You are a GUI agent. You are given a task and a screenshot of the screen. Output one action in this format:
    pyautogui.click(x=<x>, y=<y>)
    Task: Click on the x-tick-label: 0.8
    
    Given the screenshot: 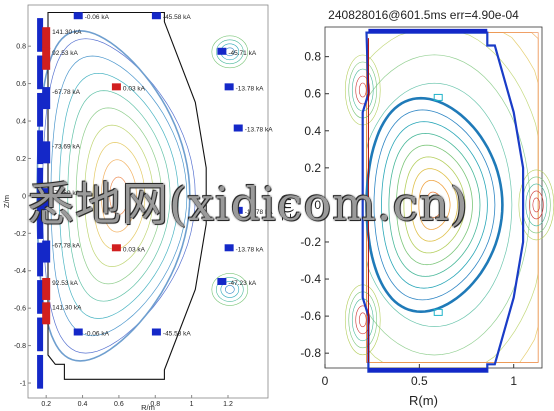 What is the action you would take?
    pyautogui.click(x=155, y=404)
    